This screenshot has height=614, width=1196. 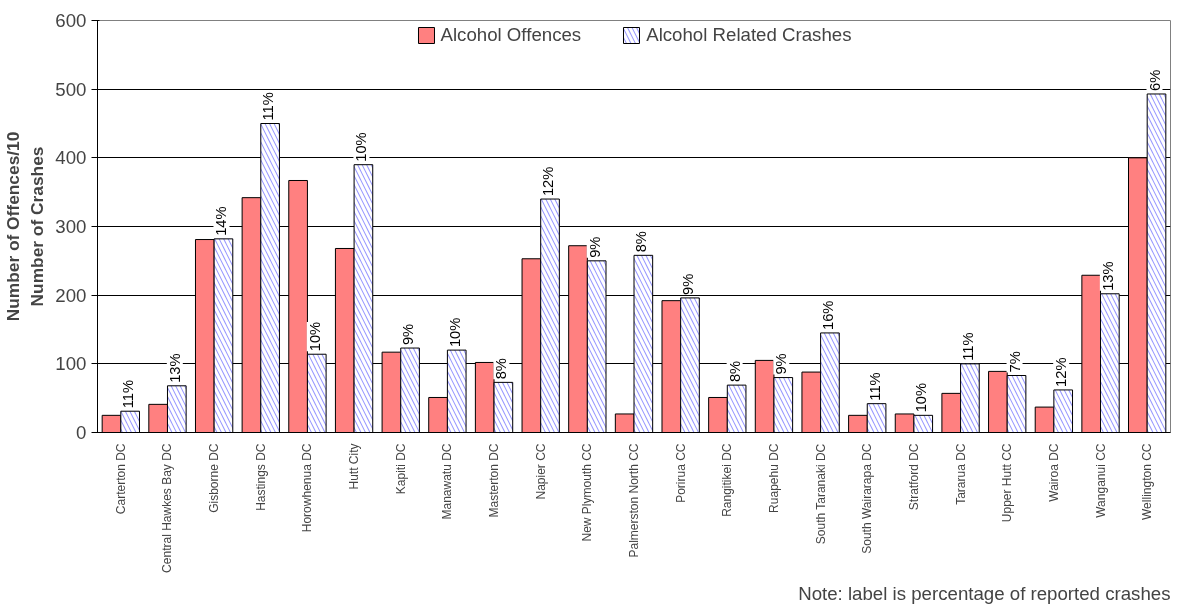 What do you see at coordinates (680, 473) in the screenshot?
I see `x-tick-label: Porirua CC` at bounding box center [680, 473].